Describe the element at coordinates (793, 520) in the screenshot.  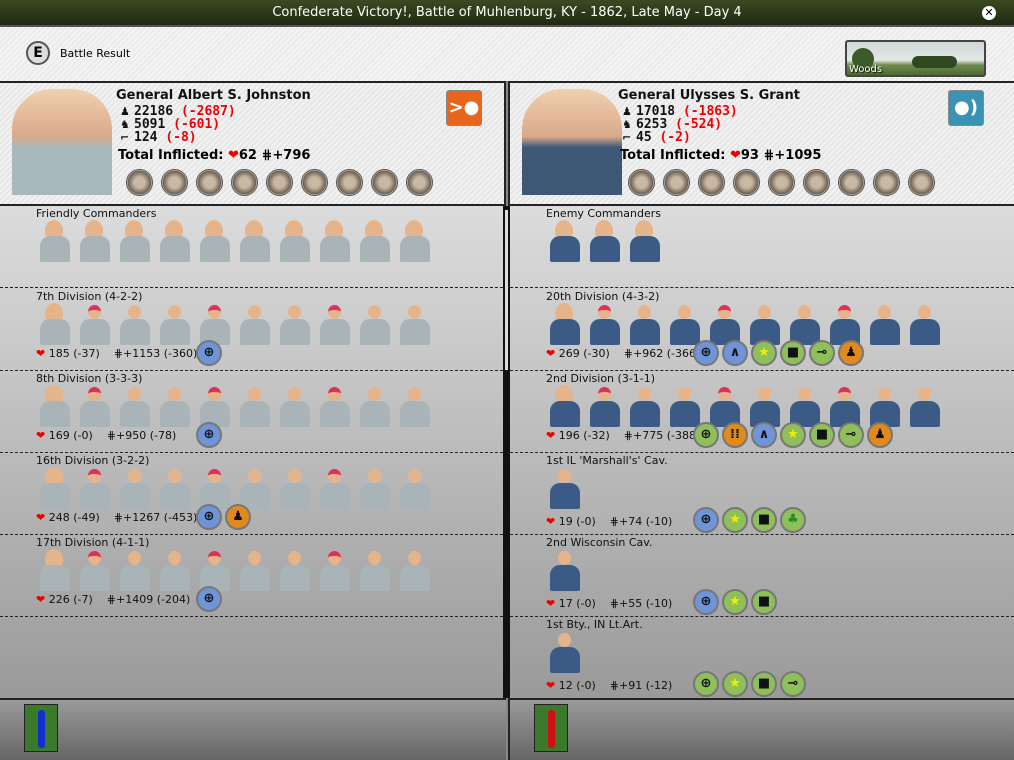
I see `clover-icon: ♣` at that location.